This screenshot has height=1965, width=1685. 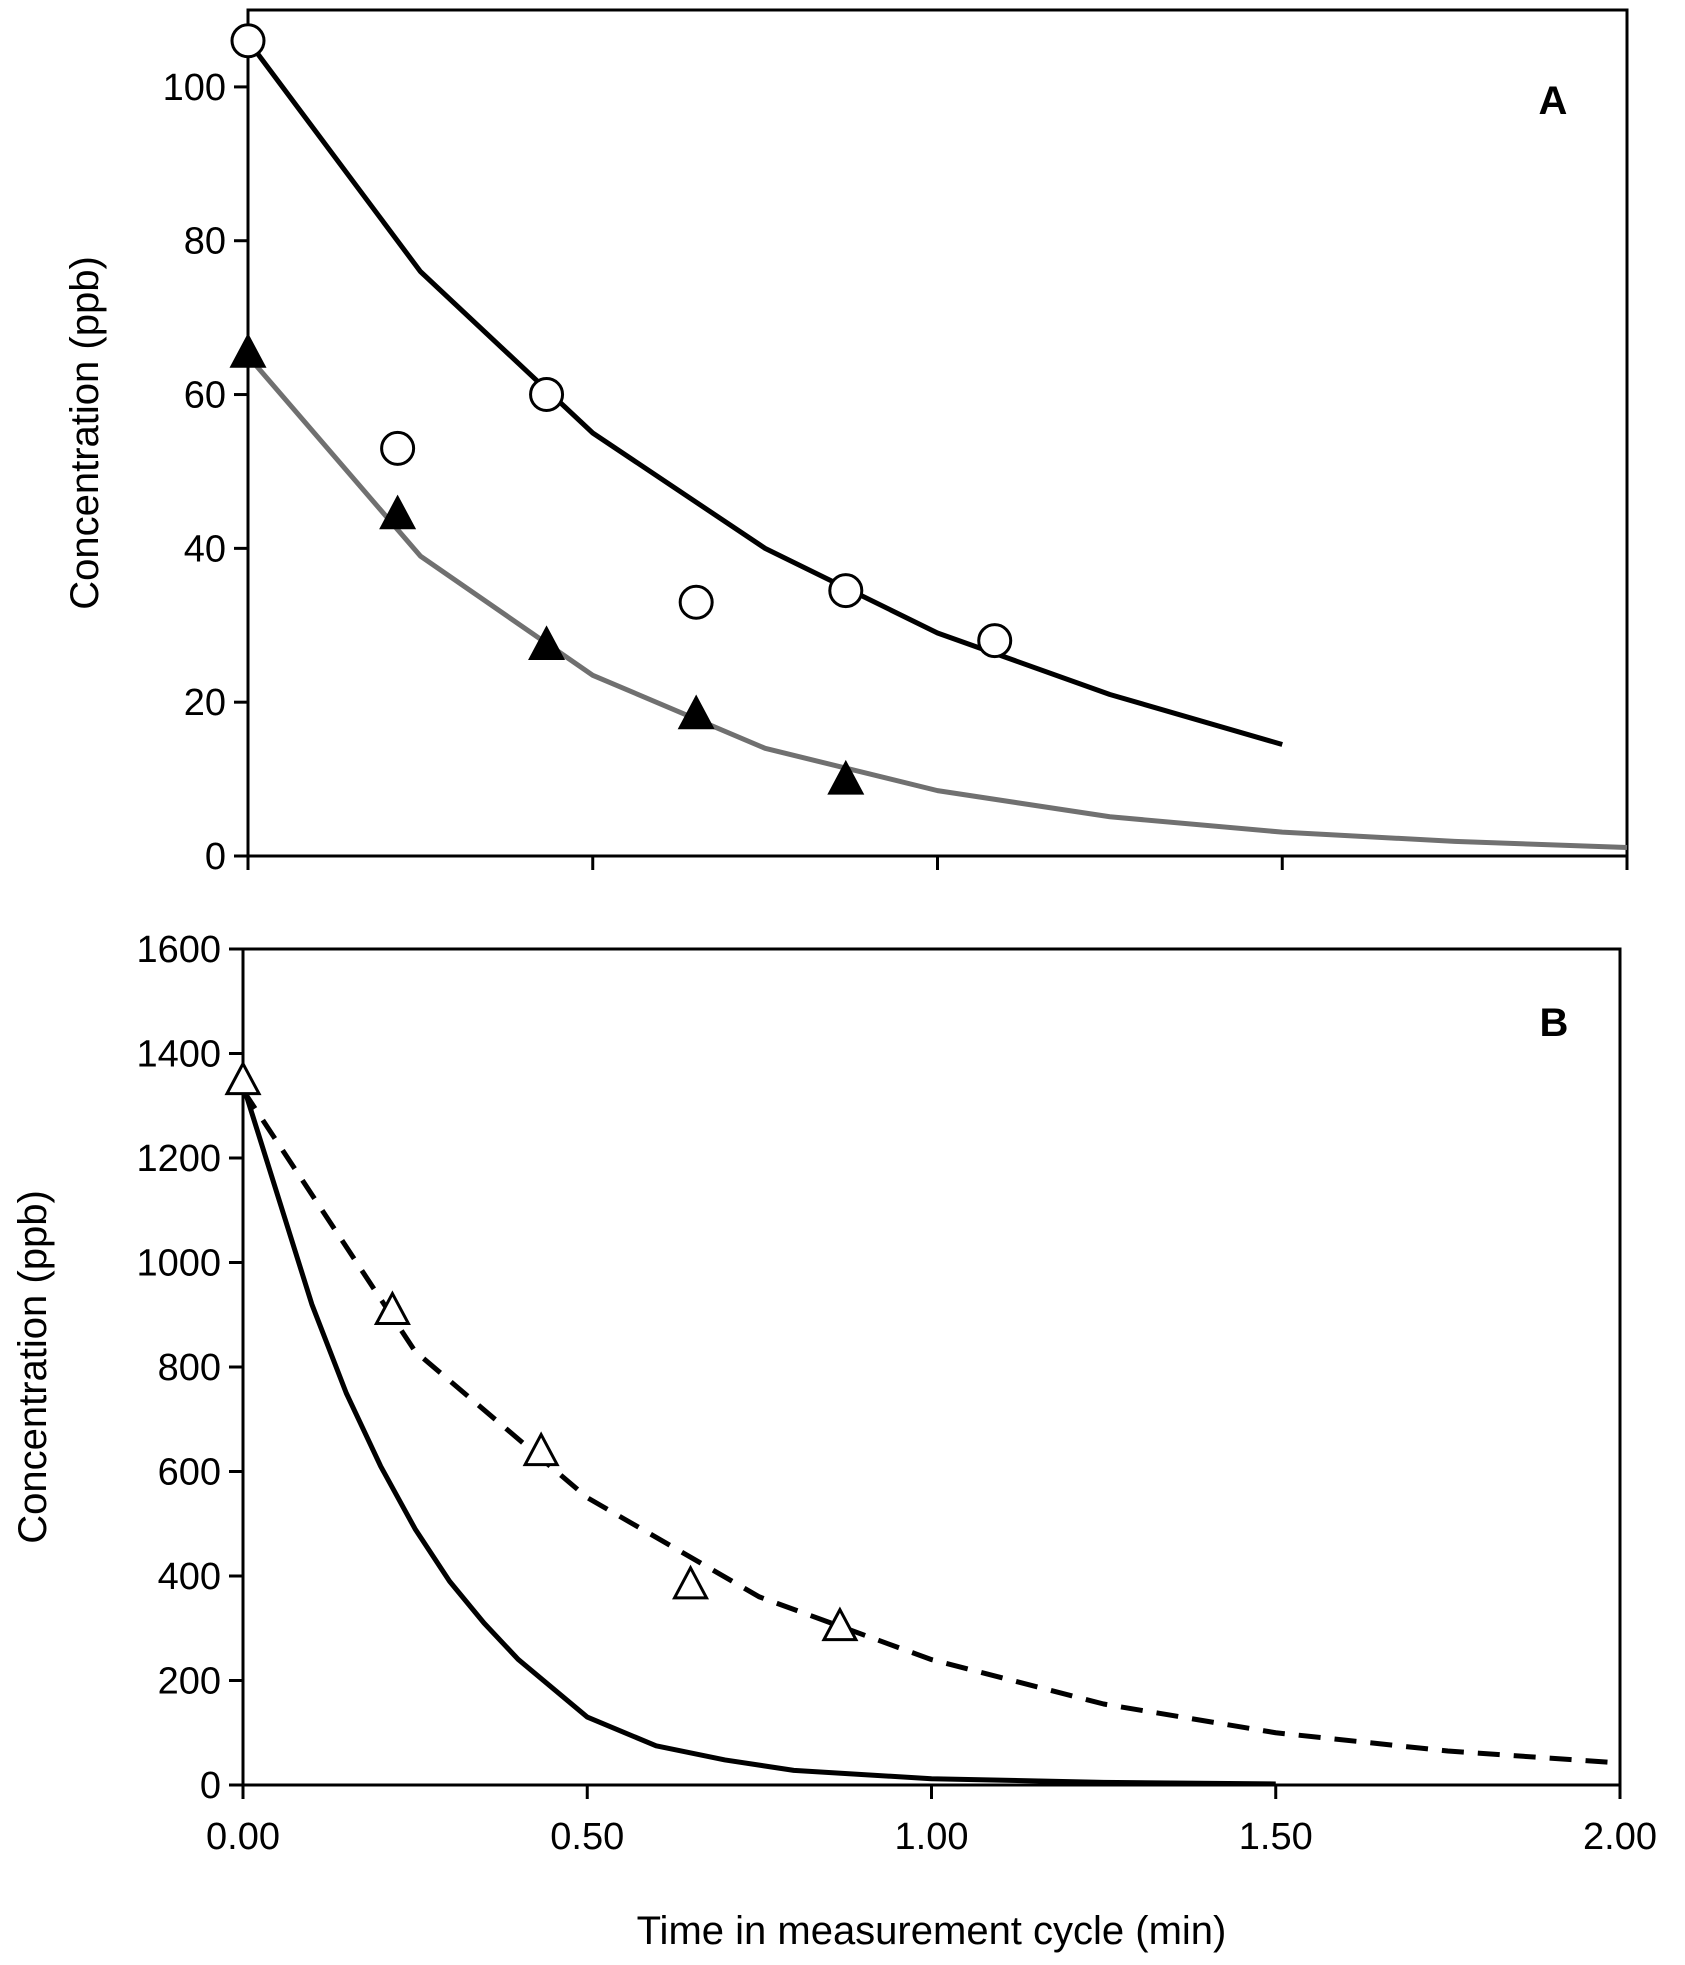 I want to click on panel-label: B, so click(x=1554, y=1023).